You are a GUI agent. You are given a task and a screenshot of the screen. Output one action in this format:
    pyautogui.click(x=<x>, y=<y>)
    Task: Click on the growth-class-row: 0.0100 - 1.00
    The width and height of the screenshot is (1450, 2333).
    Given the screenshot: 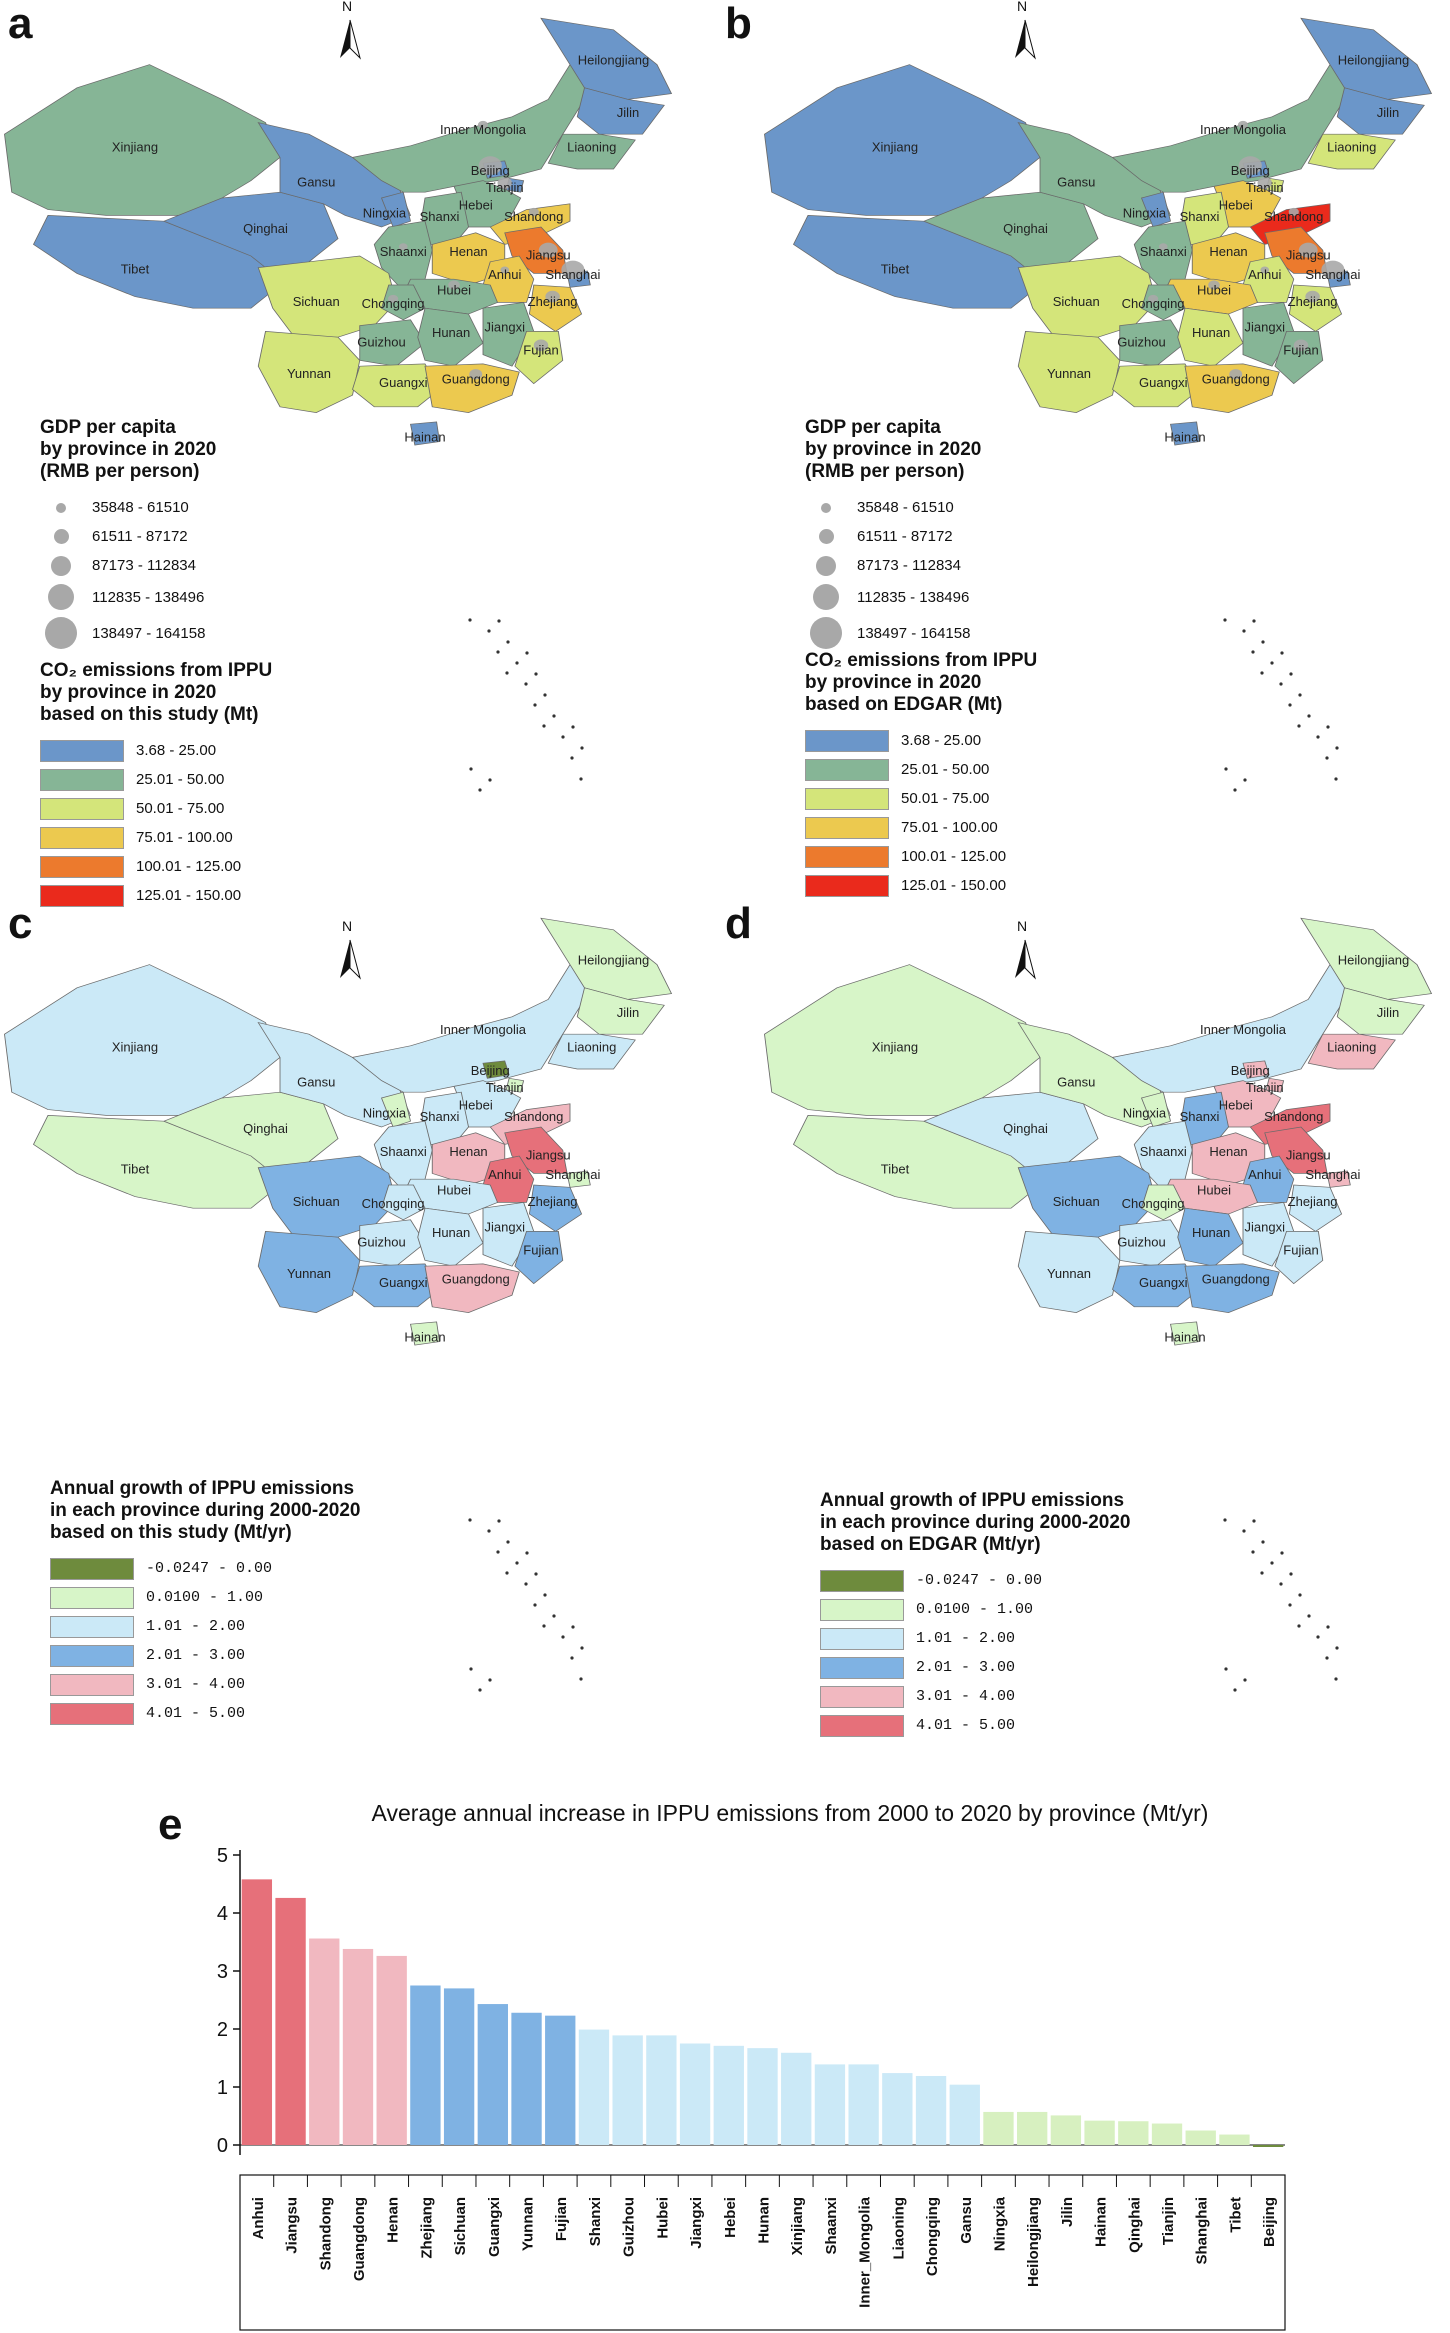 What is the action you would take?
    pyautogui.click(x=975, y=1609)
    